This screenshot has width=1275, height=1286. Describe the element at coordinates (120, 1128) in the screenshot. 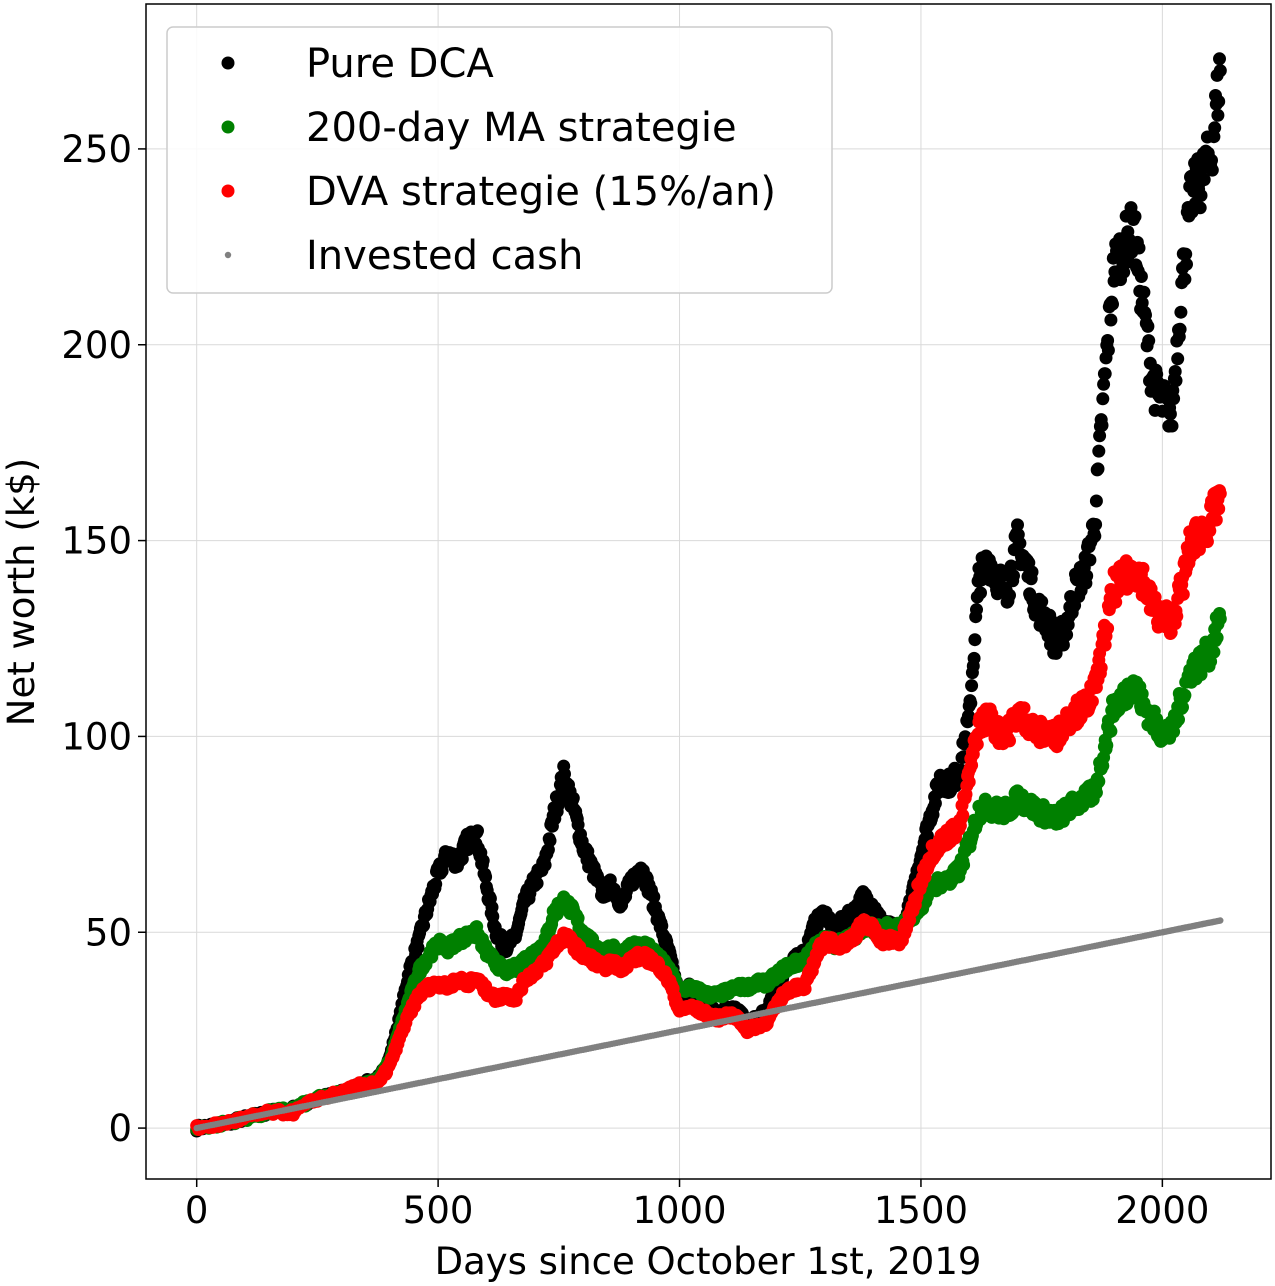

I see `y-tick-label: 0` at that location.